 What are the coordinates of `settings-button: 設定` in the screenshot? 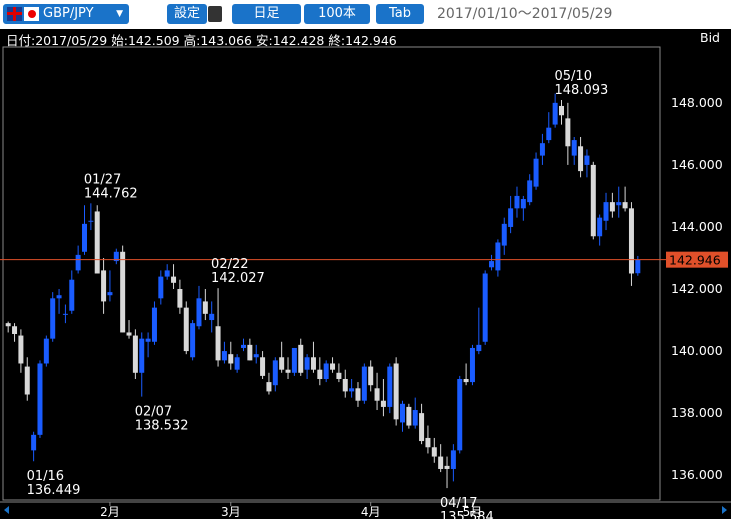 It's located at (187, 14).